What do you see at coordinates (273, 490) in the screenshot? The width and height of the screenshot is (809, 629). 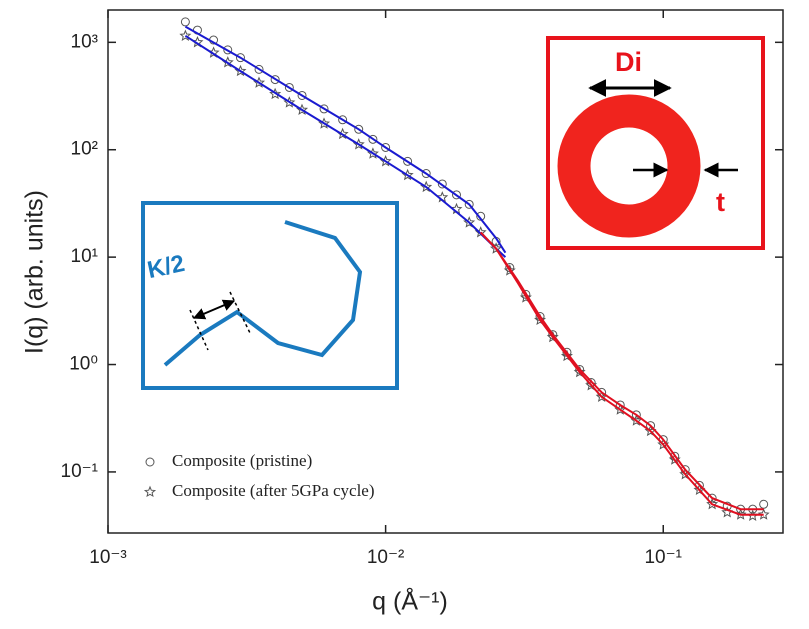 I see `legend-label: Composite (after 5GPa cycle)` at bounding box center [273, 490].